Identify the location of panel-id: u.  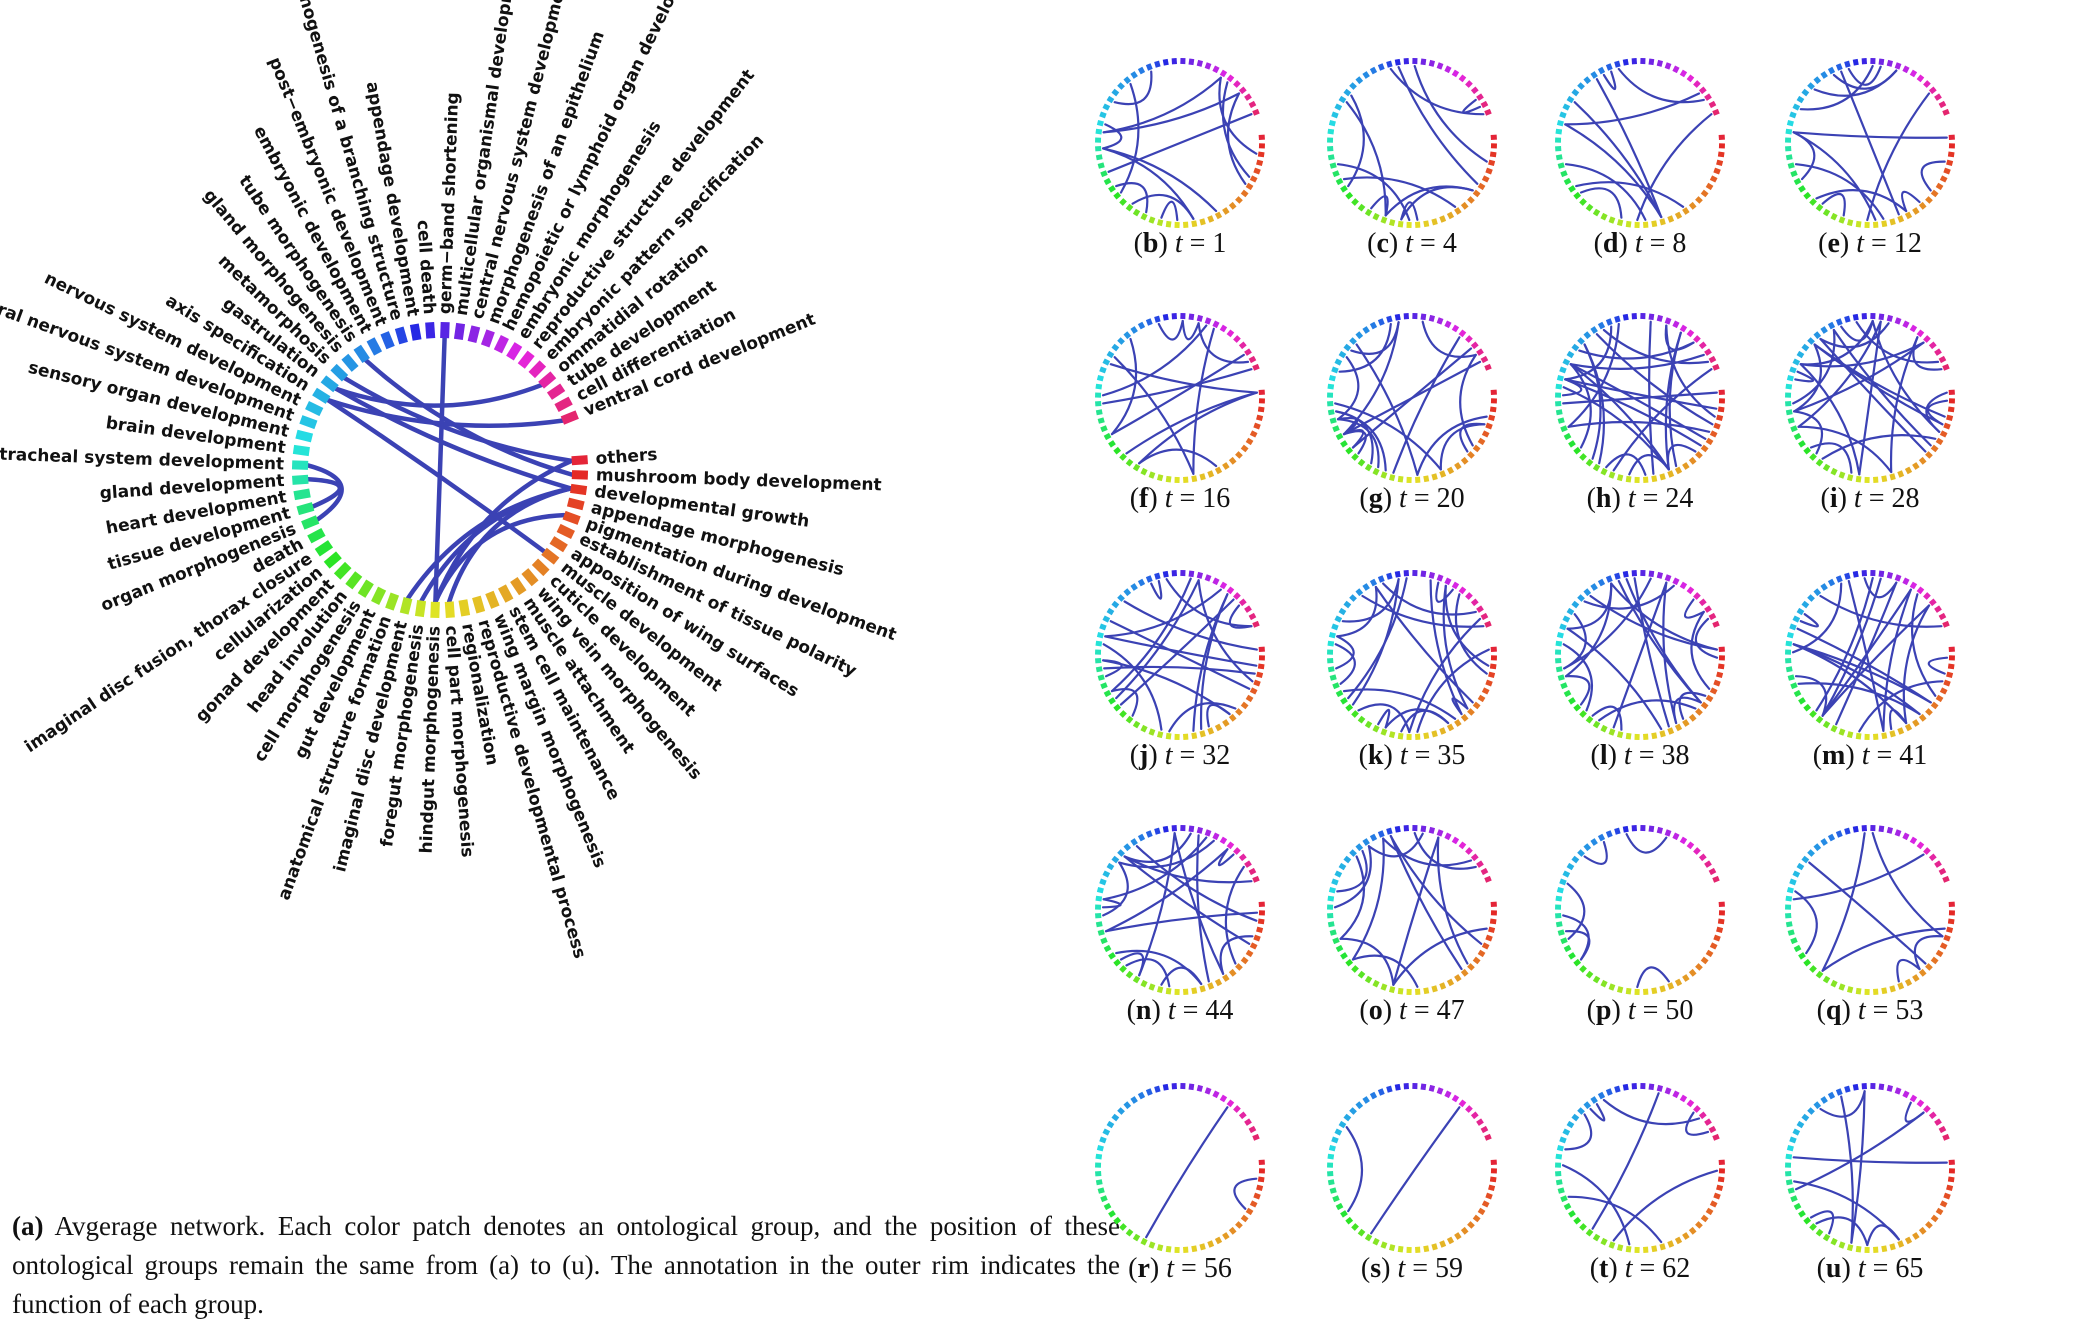
(1833, 1268).